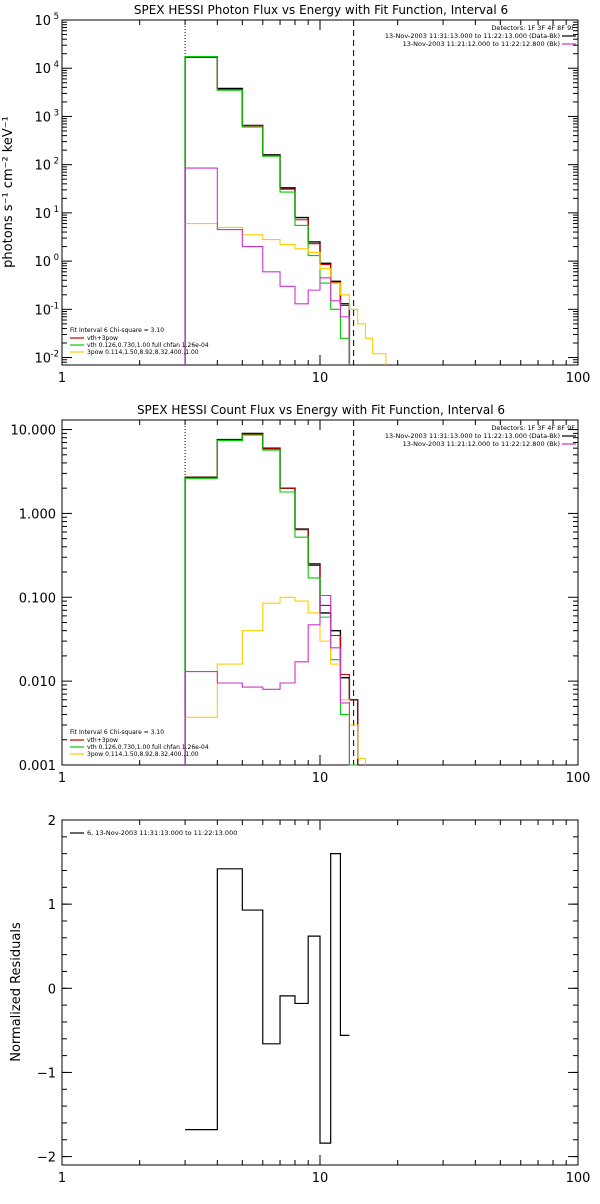 This screenshot has height=1204, width=600. I want to click on y-tick-exponent: -1, so click(55, 306).